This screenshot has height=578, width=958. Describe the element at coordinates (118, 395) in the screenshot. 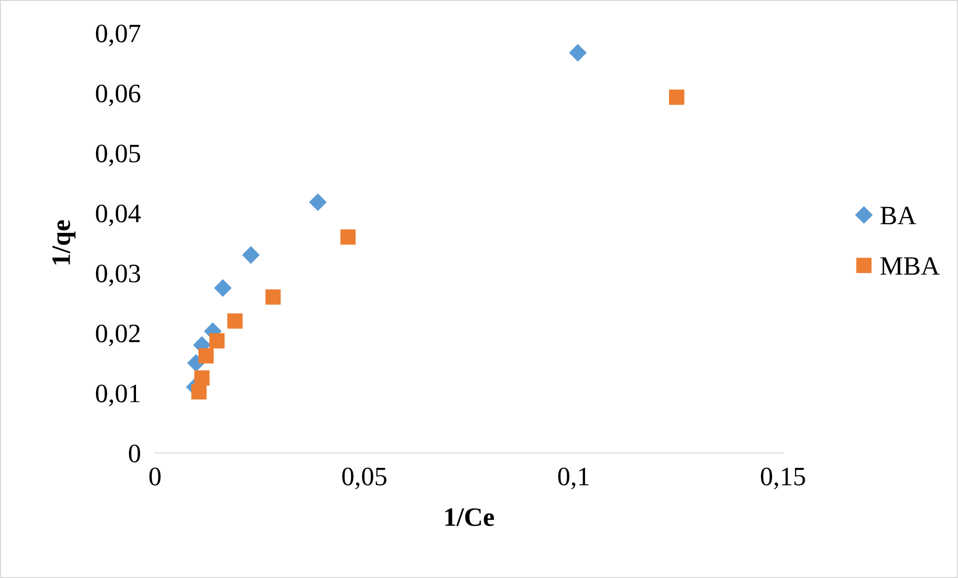

I see `y-tick-label: 0,01` at that location.